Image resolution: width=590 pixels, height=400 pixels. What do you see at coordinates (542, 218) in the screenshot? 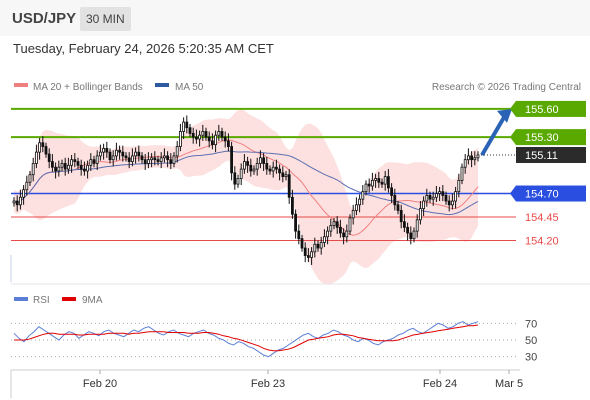
I see `level-label-154-45: 154.45` at bounding box center [542, 218].